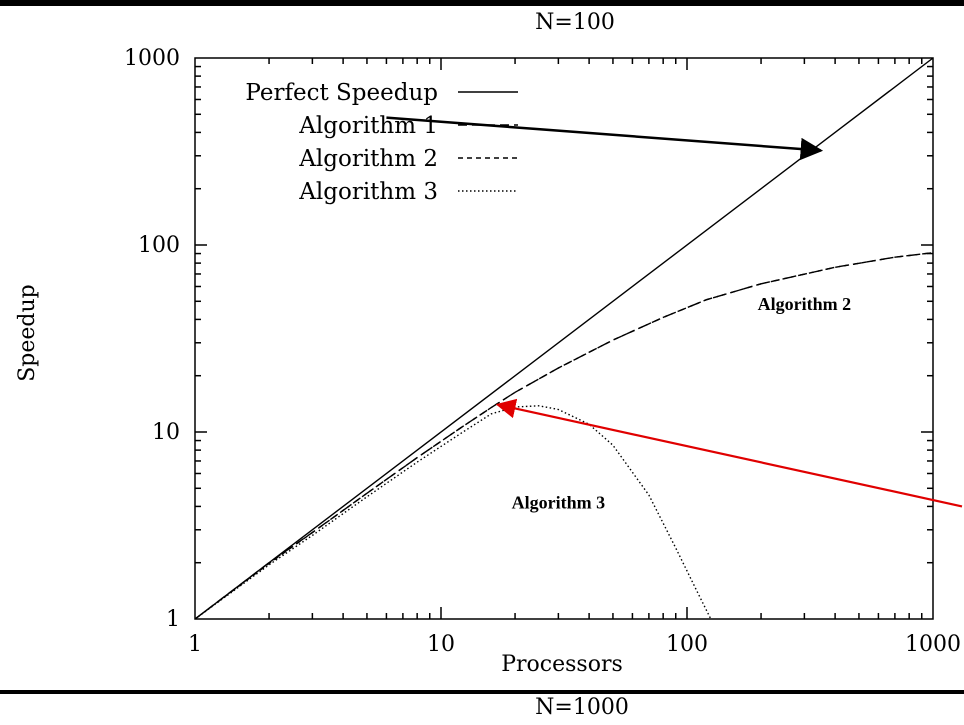 This screenshot has height=725, width=964. Describe the element at coordinates (368, 159) in the screenshot. I see `legend-label: Algorithm 2` at that location.